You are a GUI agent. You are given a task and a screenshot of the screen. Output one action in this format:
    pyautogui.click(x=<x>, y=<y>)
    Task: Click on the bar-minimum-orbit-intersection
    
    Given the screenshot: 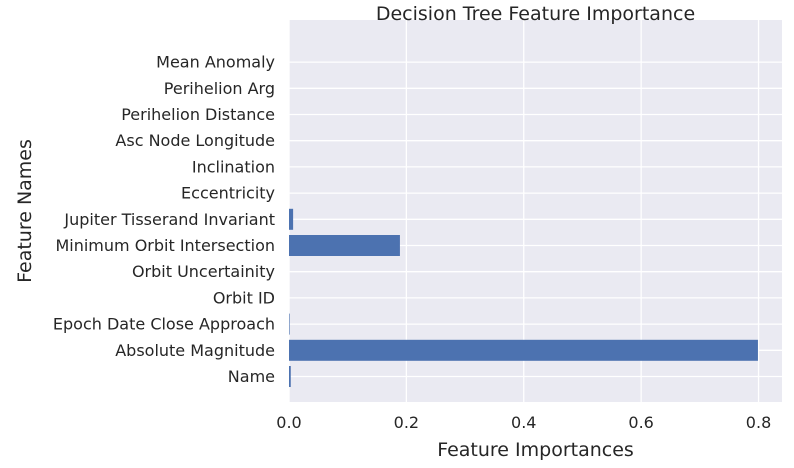 What is the action you would take?
    pyautogui.click(x=344, y=245)
    